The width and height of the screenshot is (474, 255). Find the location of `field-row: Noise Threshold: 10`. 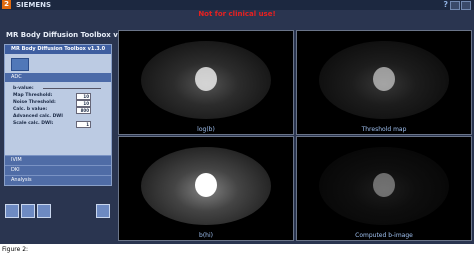

field-row: Noise Threshold: 10 is located at coordinates (58, 103).